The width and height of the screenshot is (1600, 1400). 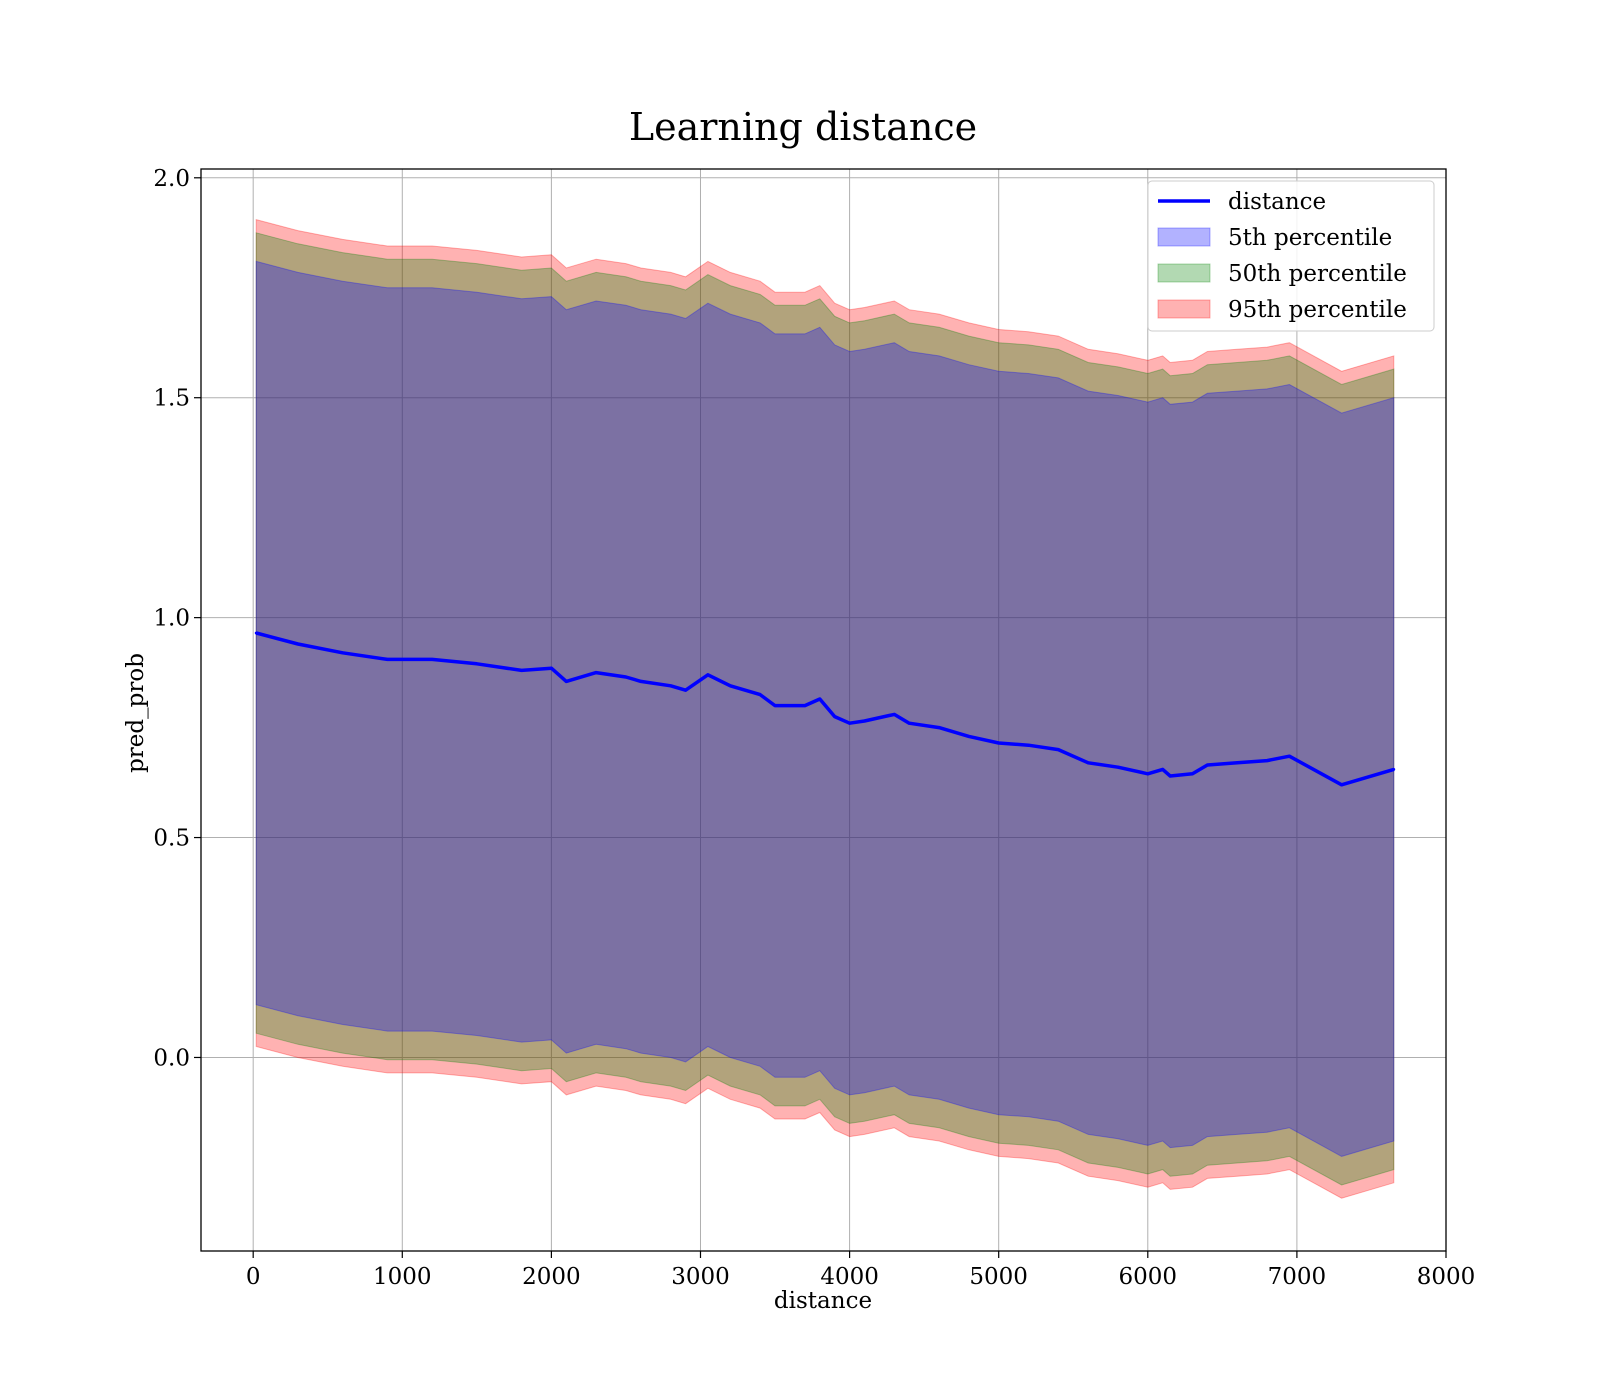 What do you see at coordinates (171, 179) in the screenshot?
I see `y-tick-label-4: 2.0` at bounding box center [171, 179].